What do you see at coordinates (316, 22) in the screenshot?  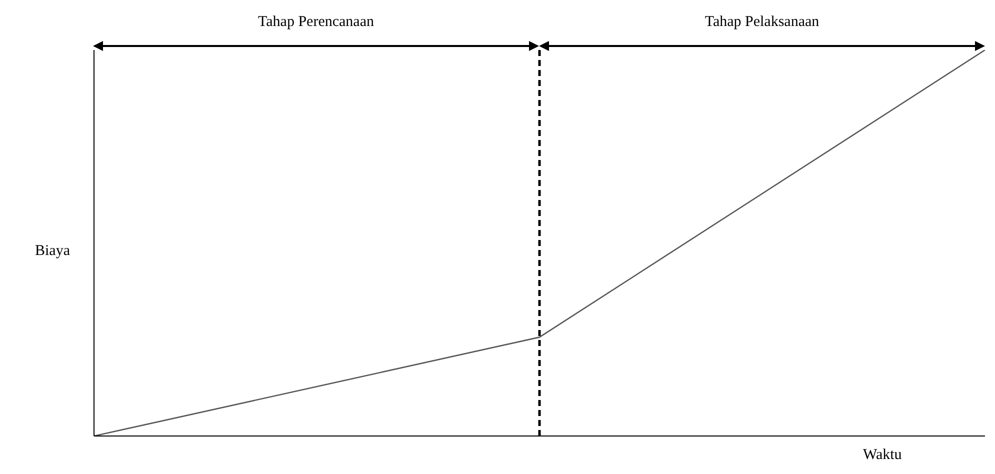 I see `text: Tahap Perencanaan` at bounding box center [316, 22].